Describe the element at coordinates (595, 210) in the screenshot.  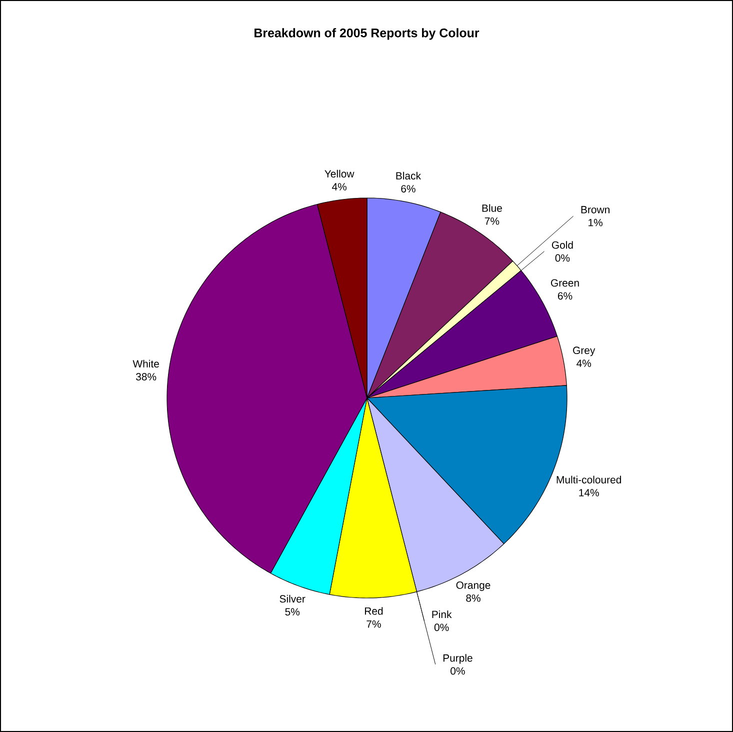
I see `slice-label: Brown` at that location.